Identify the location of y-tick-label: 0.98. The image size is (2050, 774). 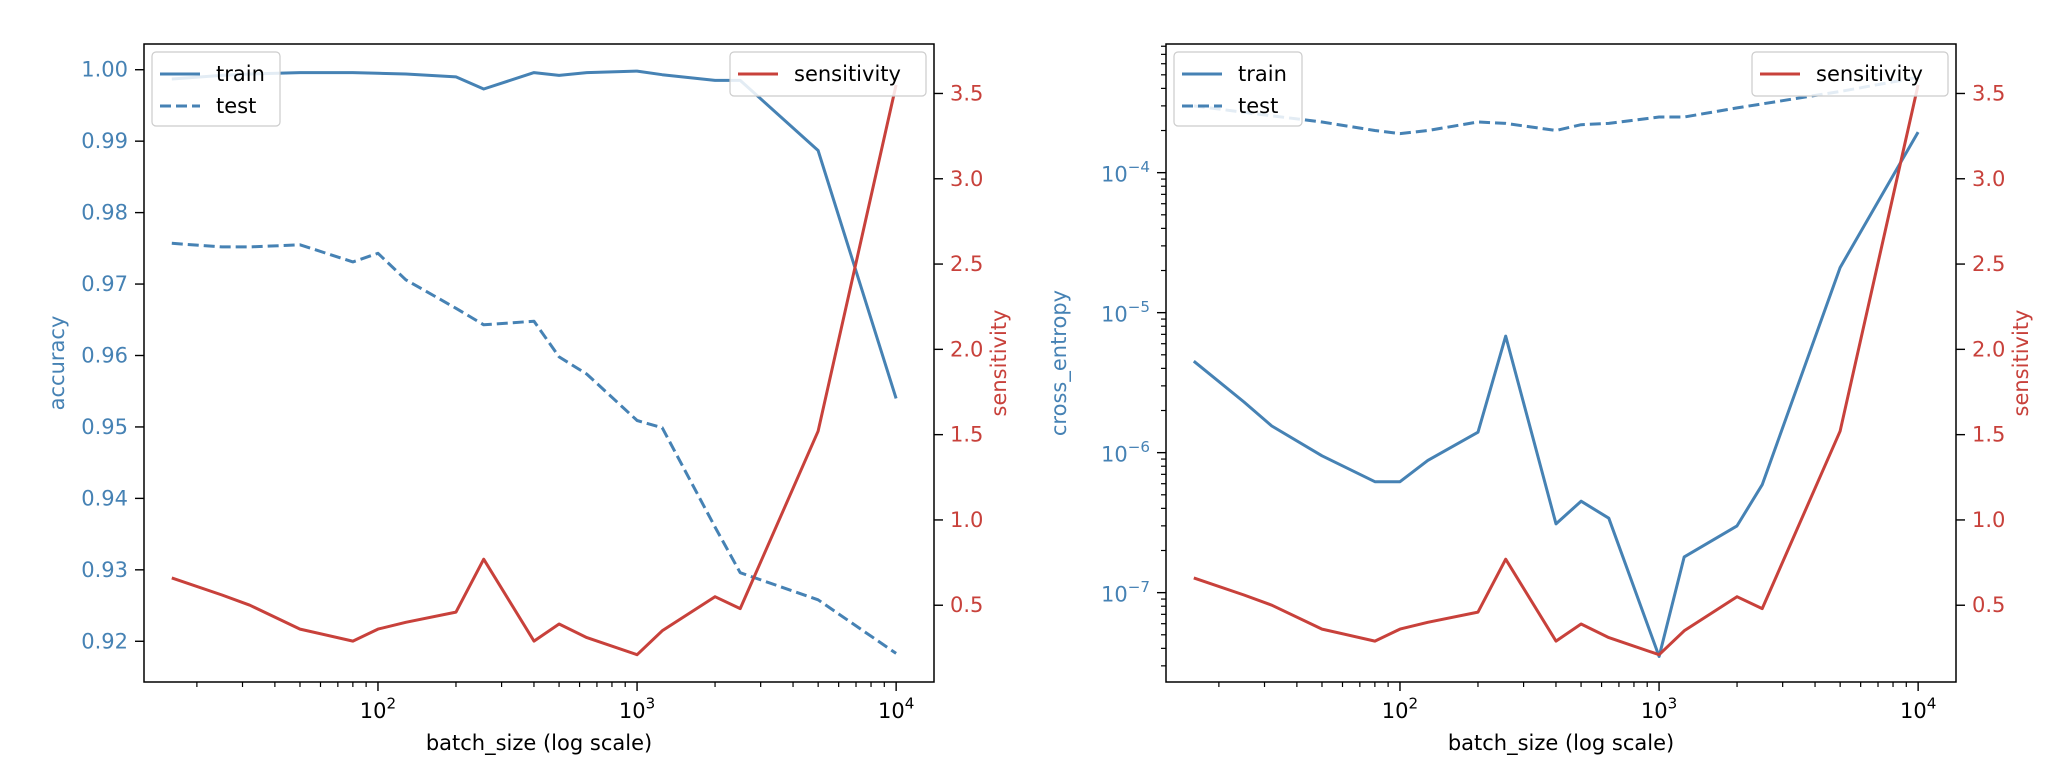
(104, 213).